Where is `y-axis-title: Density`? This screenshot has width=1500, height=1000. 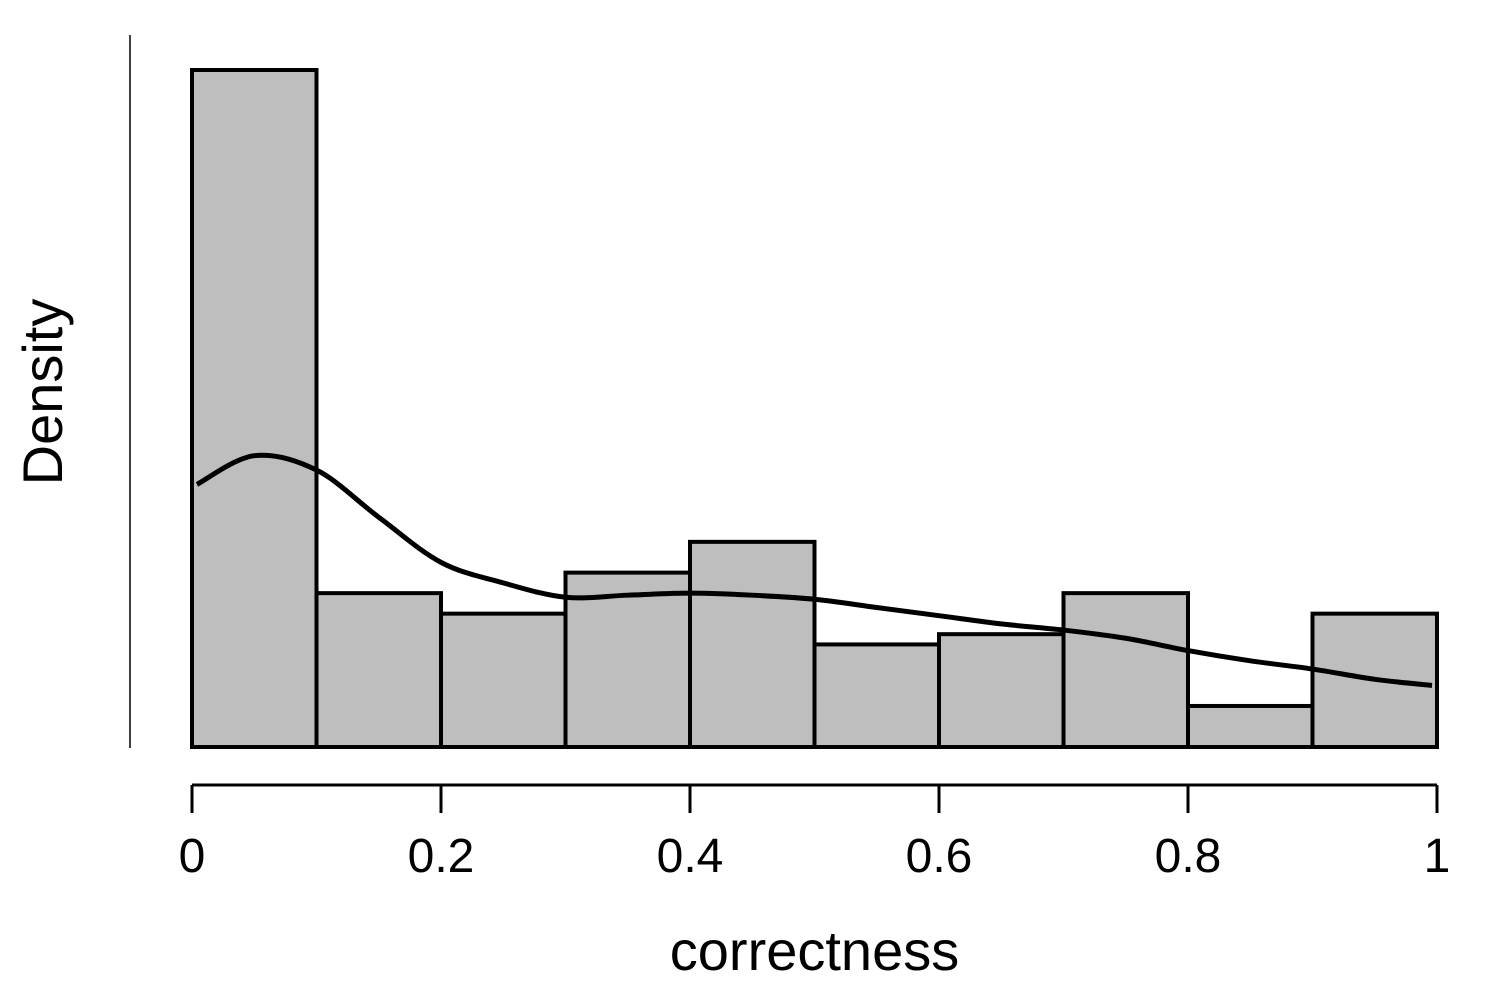 y-axis-title: Density is located at coordinates (42, 392).